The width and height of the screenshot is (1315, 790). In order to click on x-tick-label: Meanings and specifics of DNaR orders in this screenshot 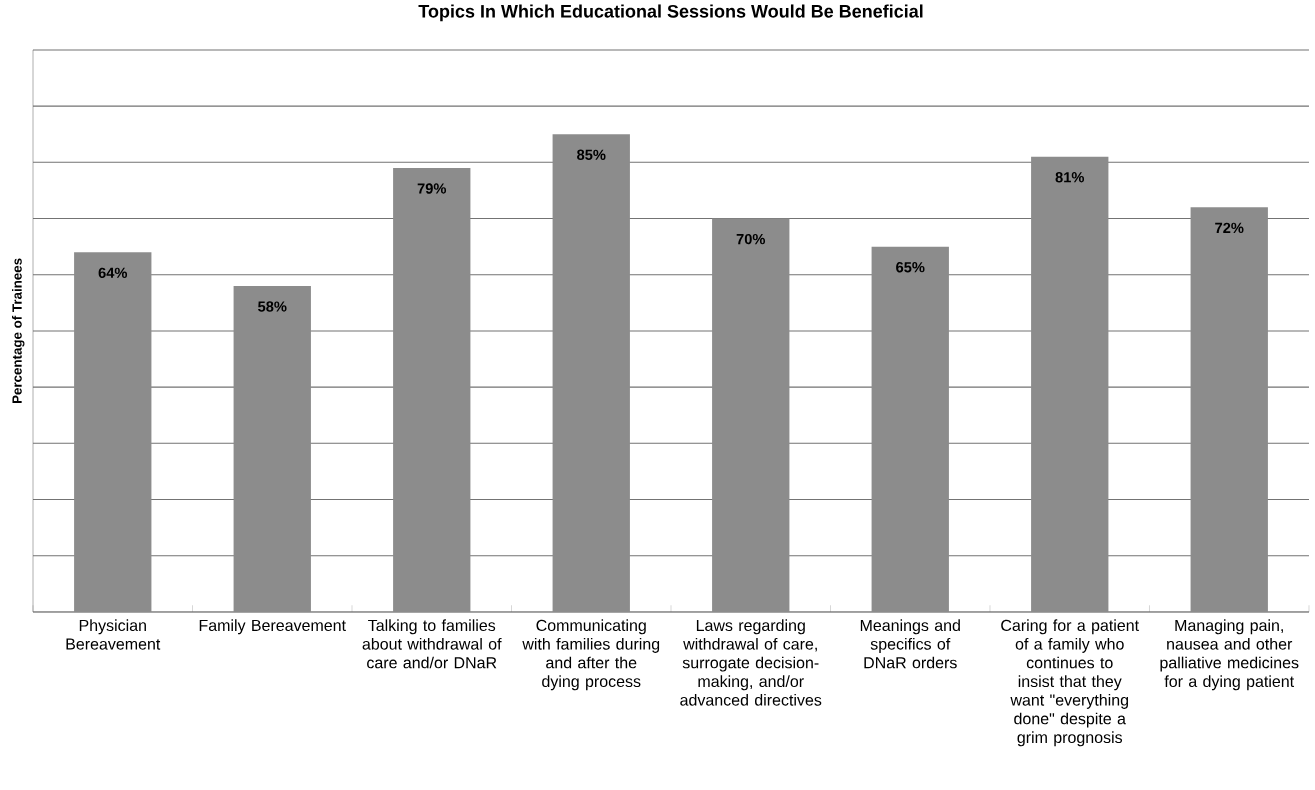, I will do `click(910, 644)`.